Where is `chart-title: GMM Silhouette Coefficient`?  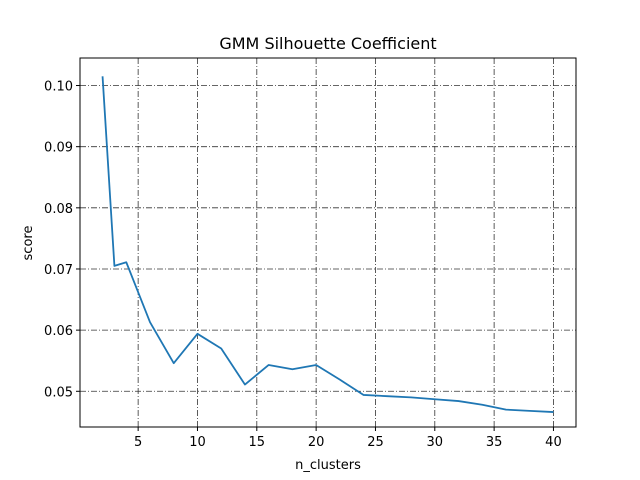
chart-title: GMM Silhouette Coefficient is located at coordinates (327, 43).